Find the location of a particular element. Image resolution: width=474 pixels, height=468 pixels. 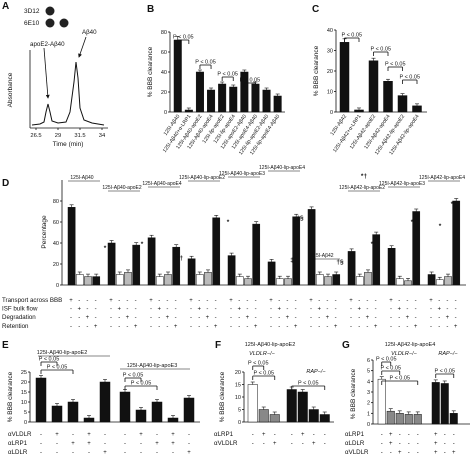

sig-marker-D: ‡ is located at coordinates (218, 262).